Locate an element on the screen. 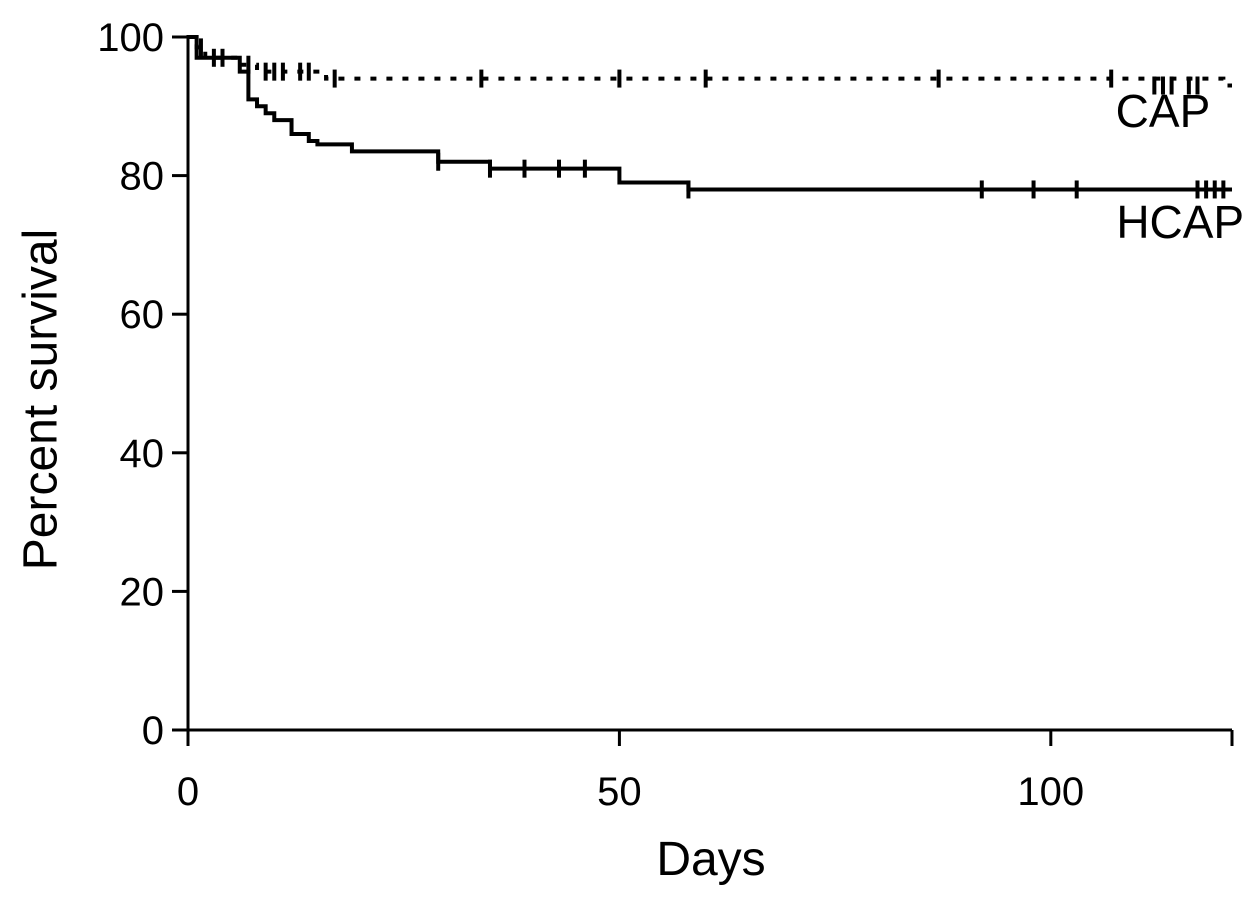 The height and width of the screenshot is (903, 1257). y-ticks: 0 20 40 60 80 100 is located at coordinates (142, 384).